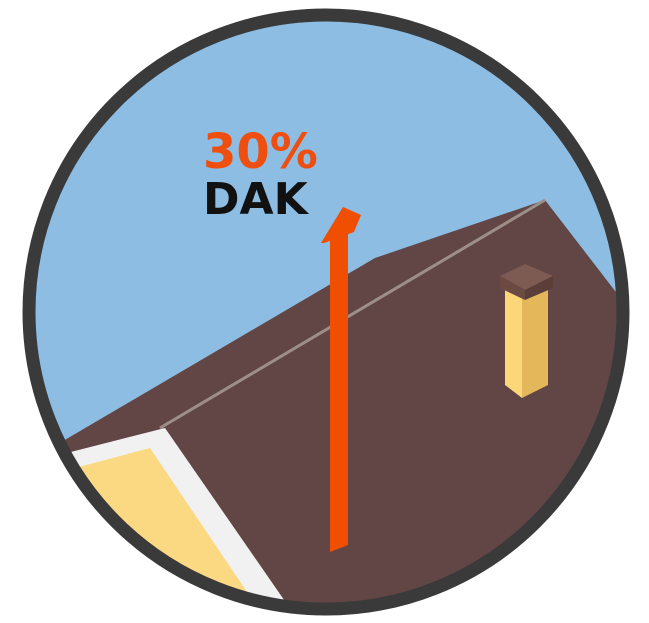  Describe the element at coordinates (513, 343) in the screenshot. I see `chimney-front` at that location.